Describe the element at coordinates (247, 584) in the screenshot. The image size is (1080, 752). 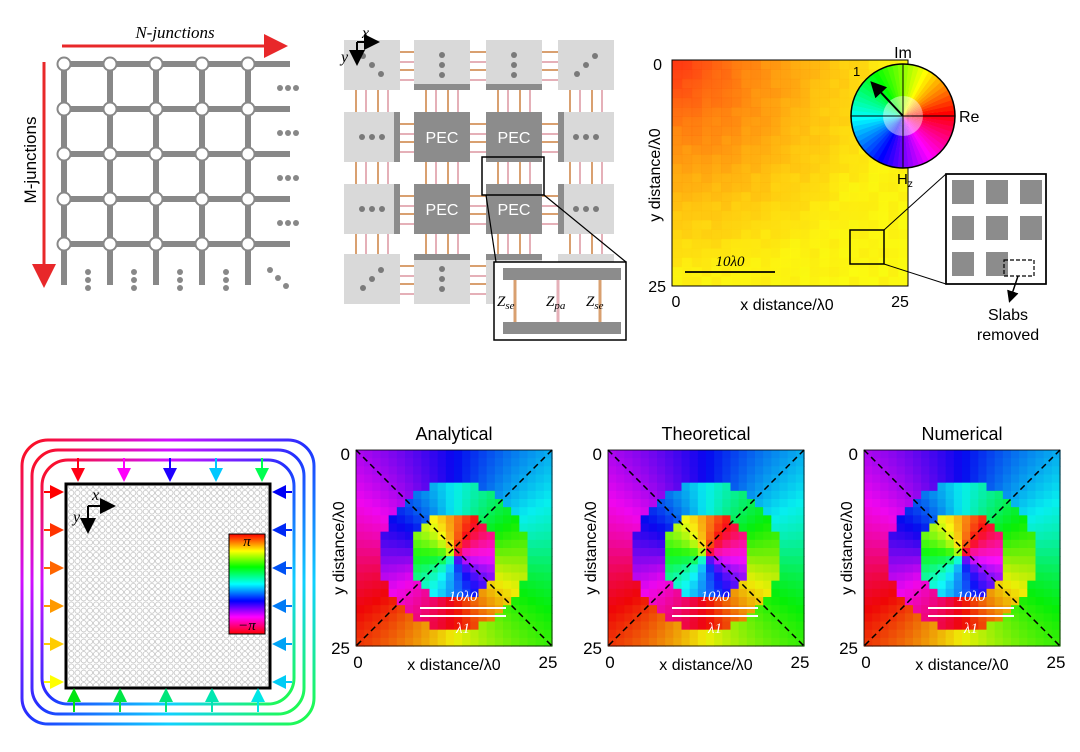
I see `phase-colorbar: π −π` at that location.